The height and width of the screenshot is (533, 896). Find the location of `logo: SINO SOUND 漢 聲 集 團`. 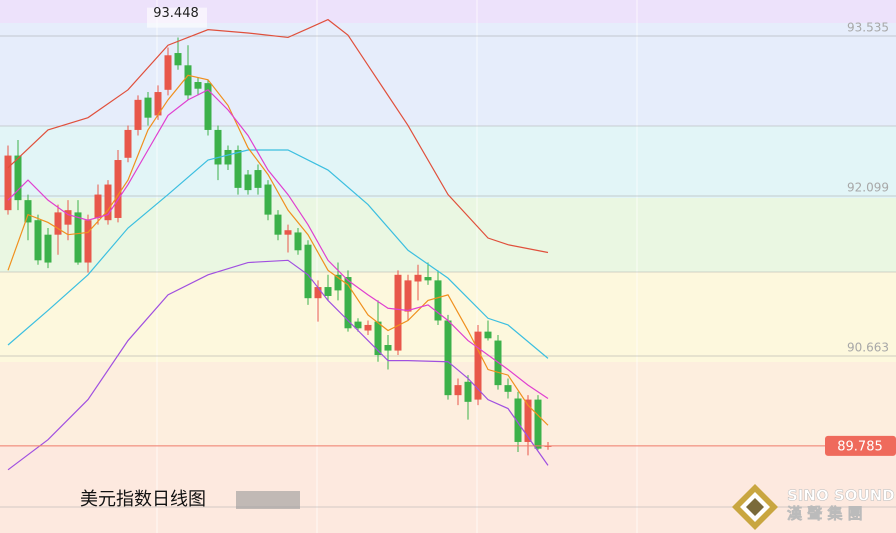

logo: SINO SOUND 漢 聲 集 團 is located at coordinates (813, 507).